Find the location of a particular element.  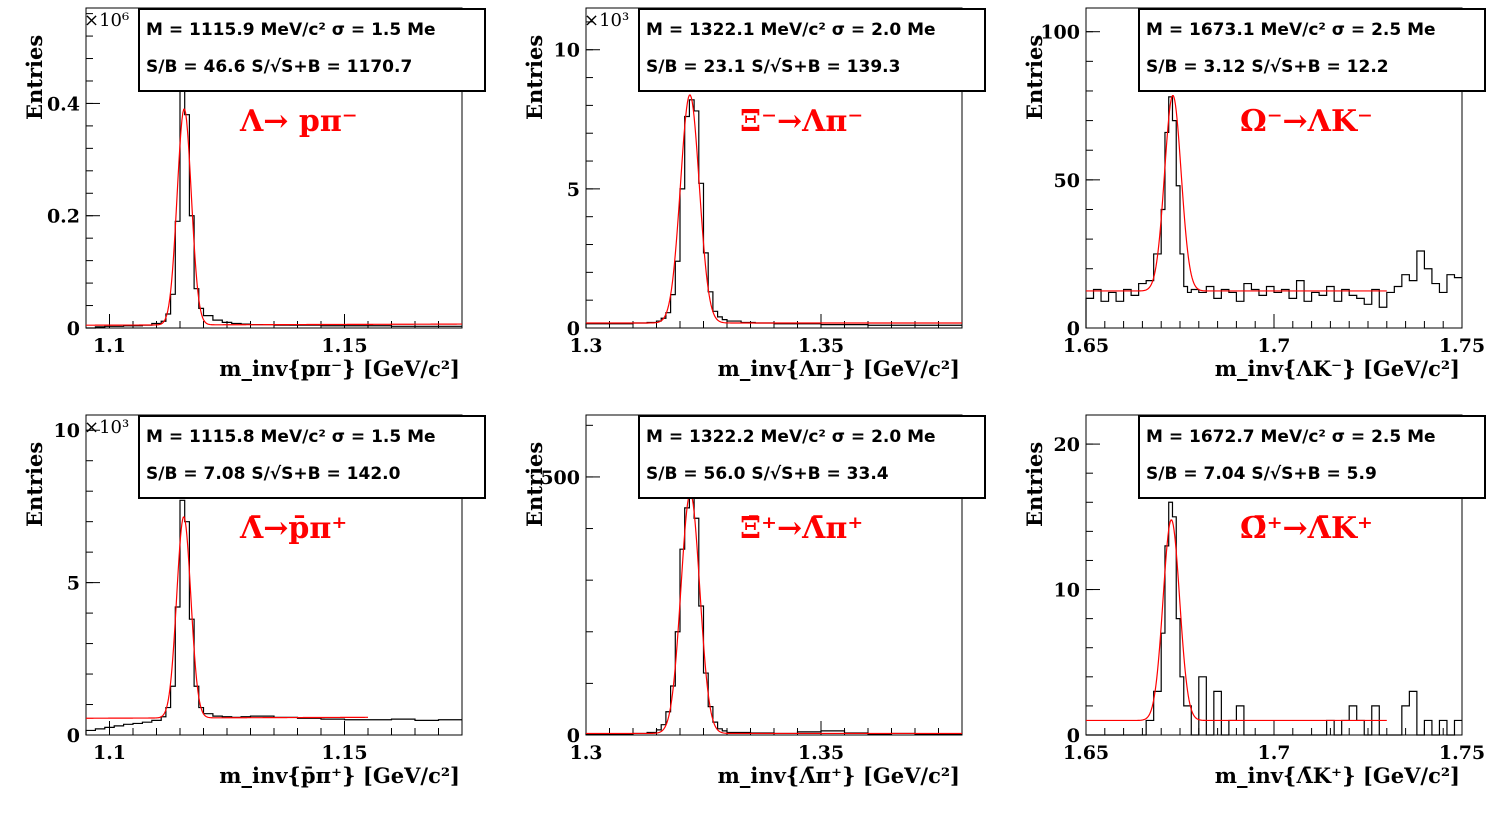

stats-mass-sigma: M = 1115.8 MeV/c² σ = 1.5 Me is located at coordinates (291, 437).